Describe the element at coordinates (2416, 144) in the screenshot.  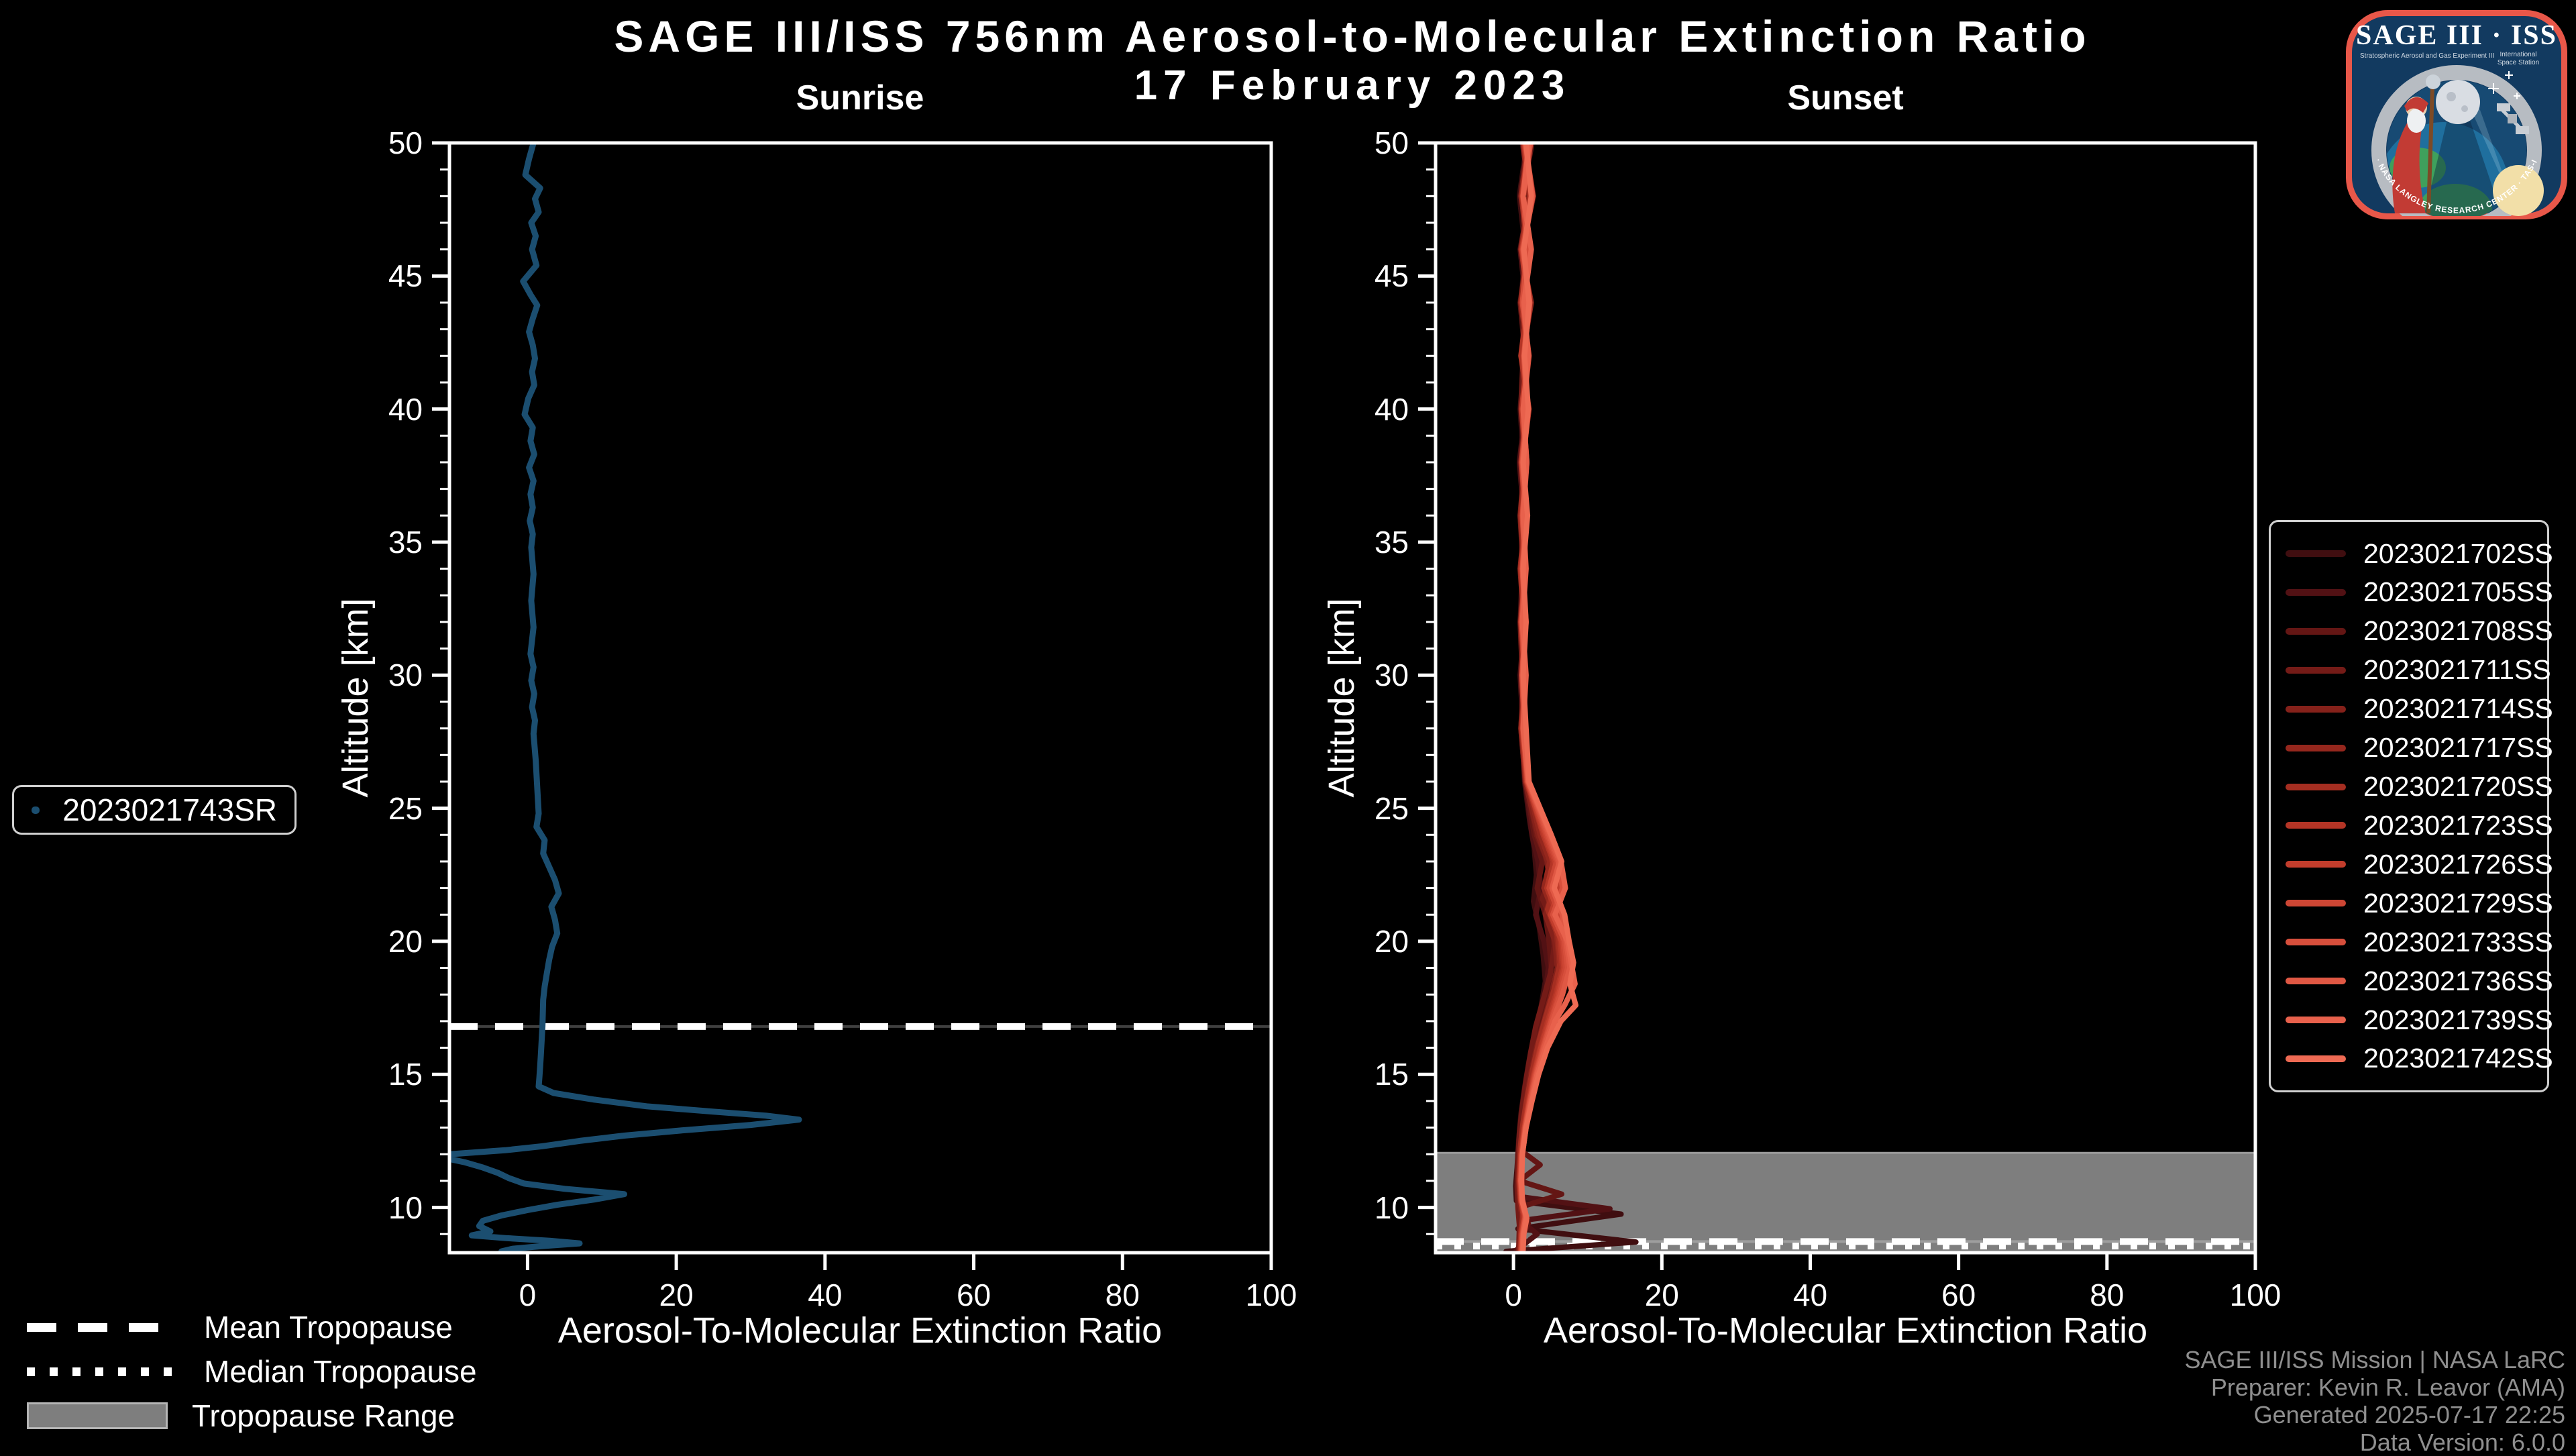
I see `sage-figure-icon` at that location.